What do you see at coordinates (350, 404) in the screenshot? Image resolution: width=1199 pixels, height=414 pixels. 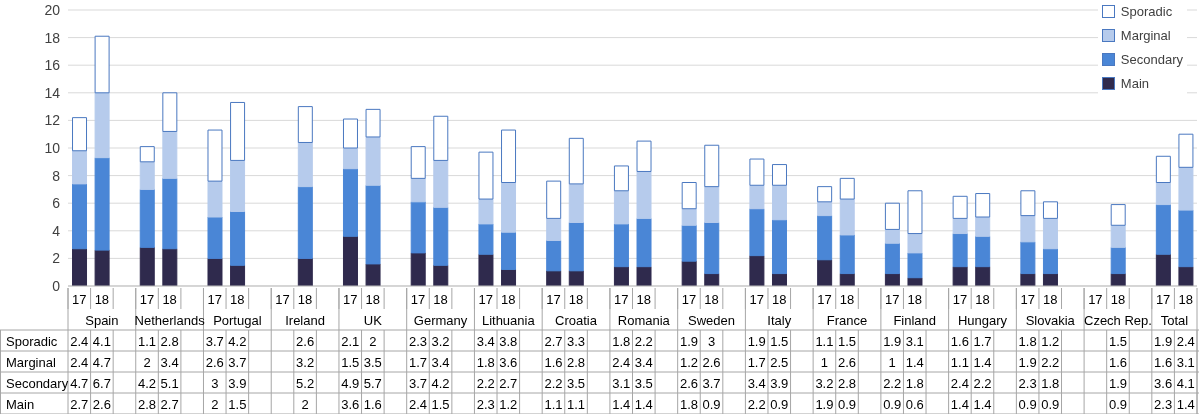 I see `data-label: 3.6` at bounding box center [350, 404].